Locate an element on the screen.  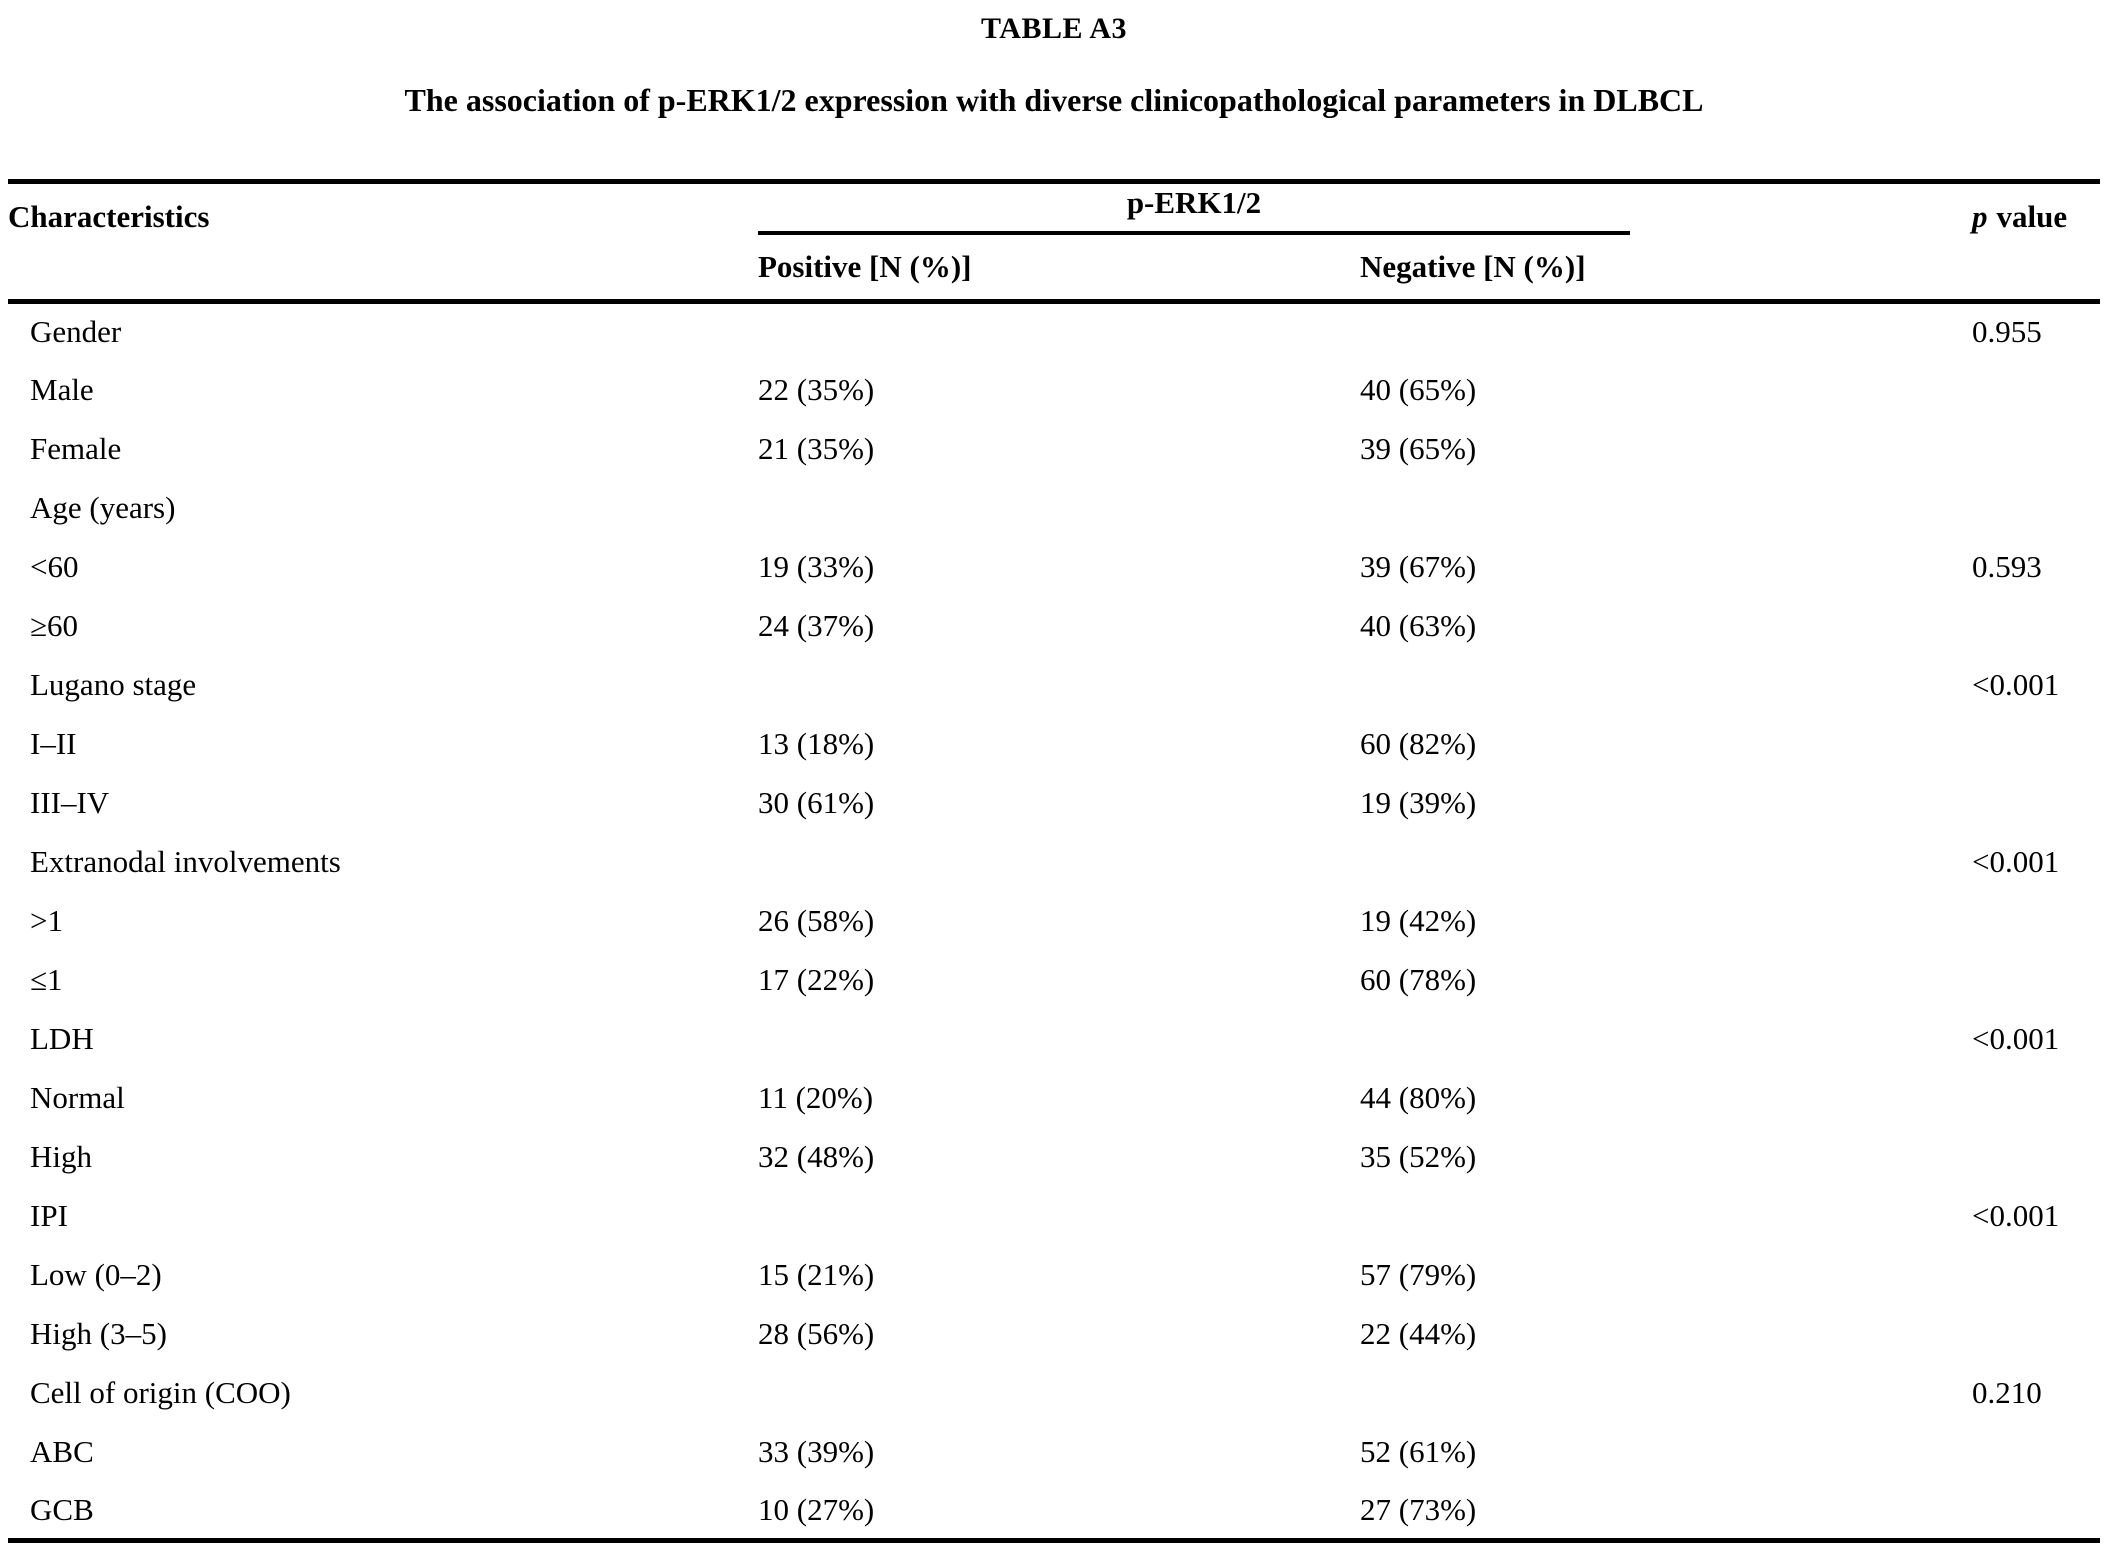
table-row: <60 19 (33%) 39 (67%) 0.593 is located at coordinates (1054, 567).